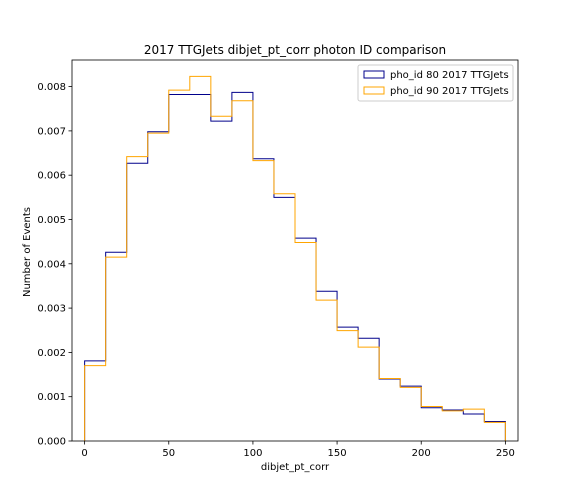  What do you see at coordinates (421, 453) in the screenshot?
I see `x-tick-label: 200` at bounding box center [421, 453].